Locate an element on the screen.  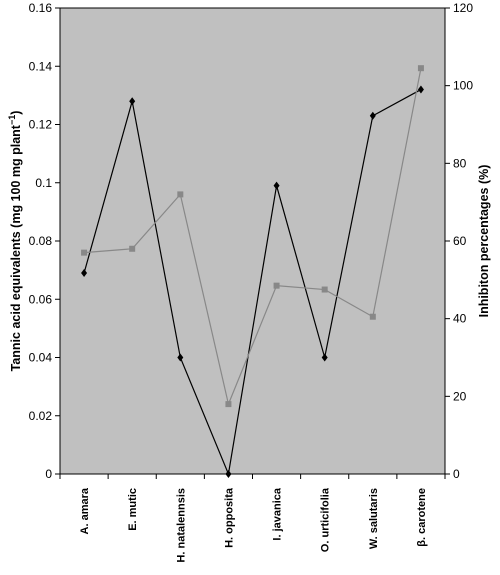
left-tick-label: 0.14 is located at coordinates (41, 66).